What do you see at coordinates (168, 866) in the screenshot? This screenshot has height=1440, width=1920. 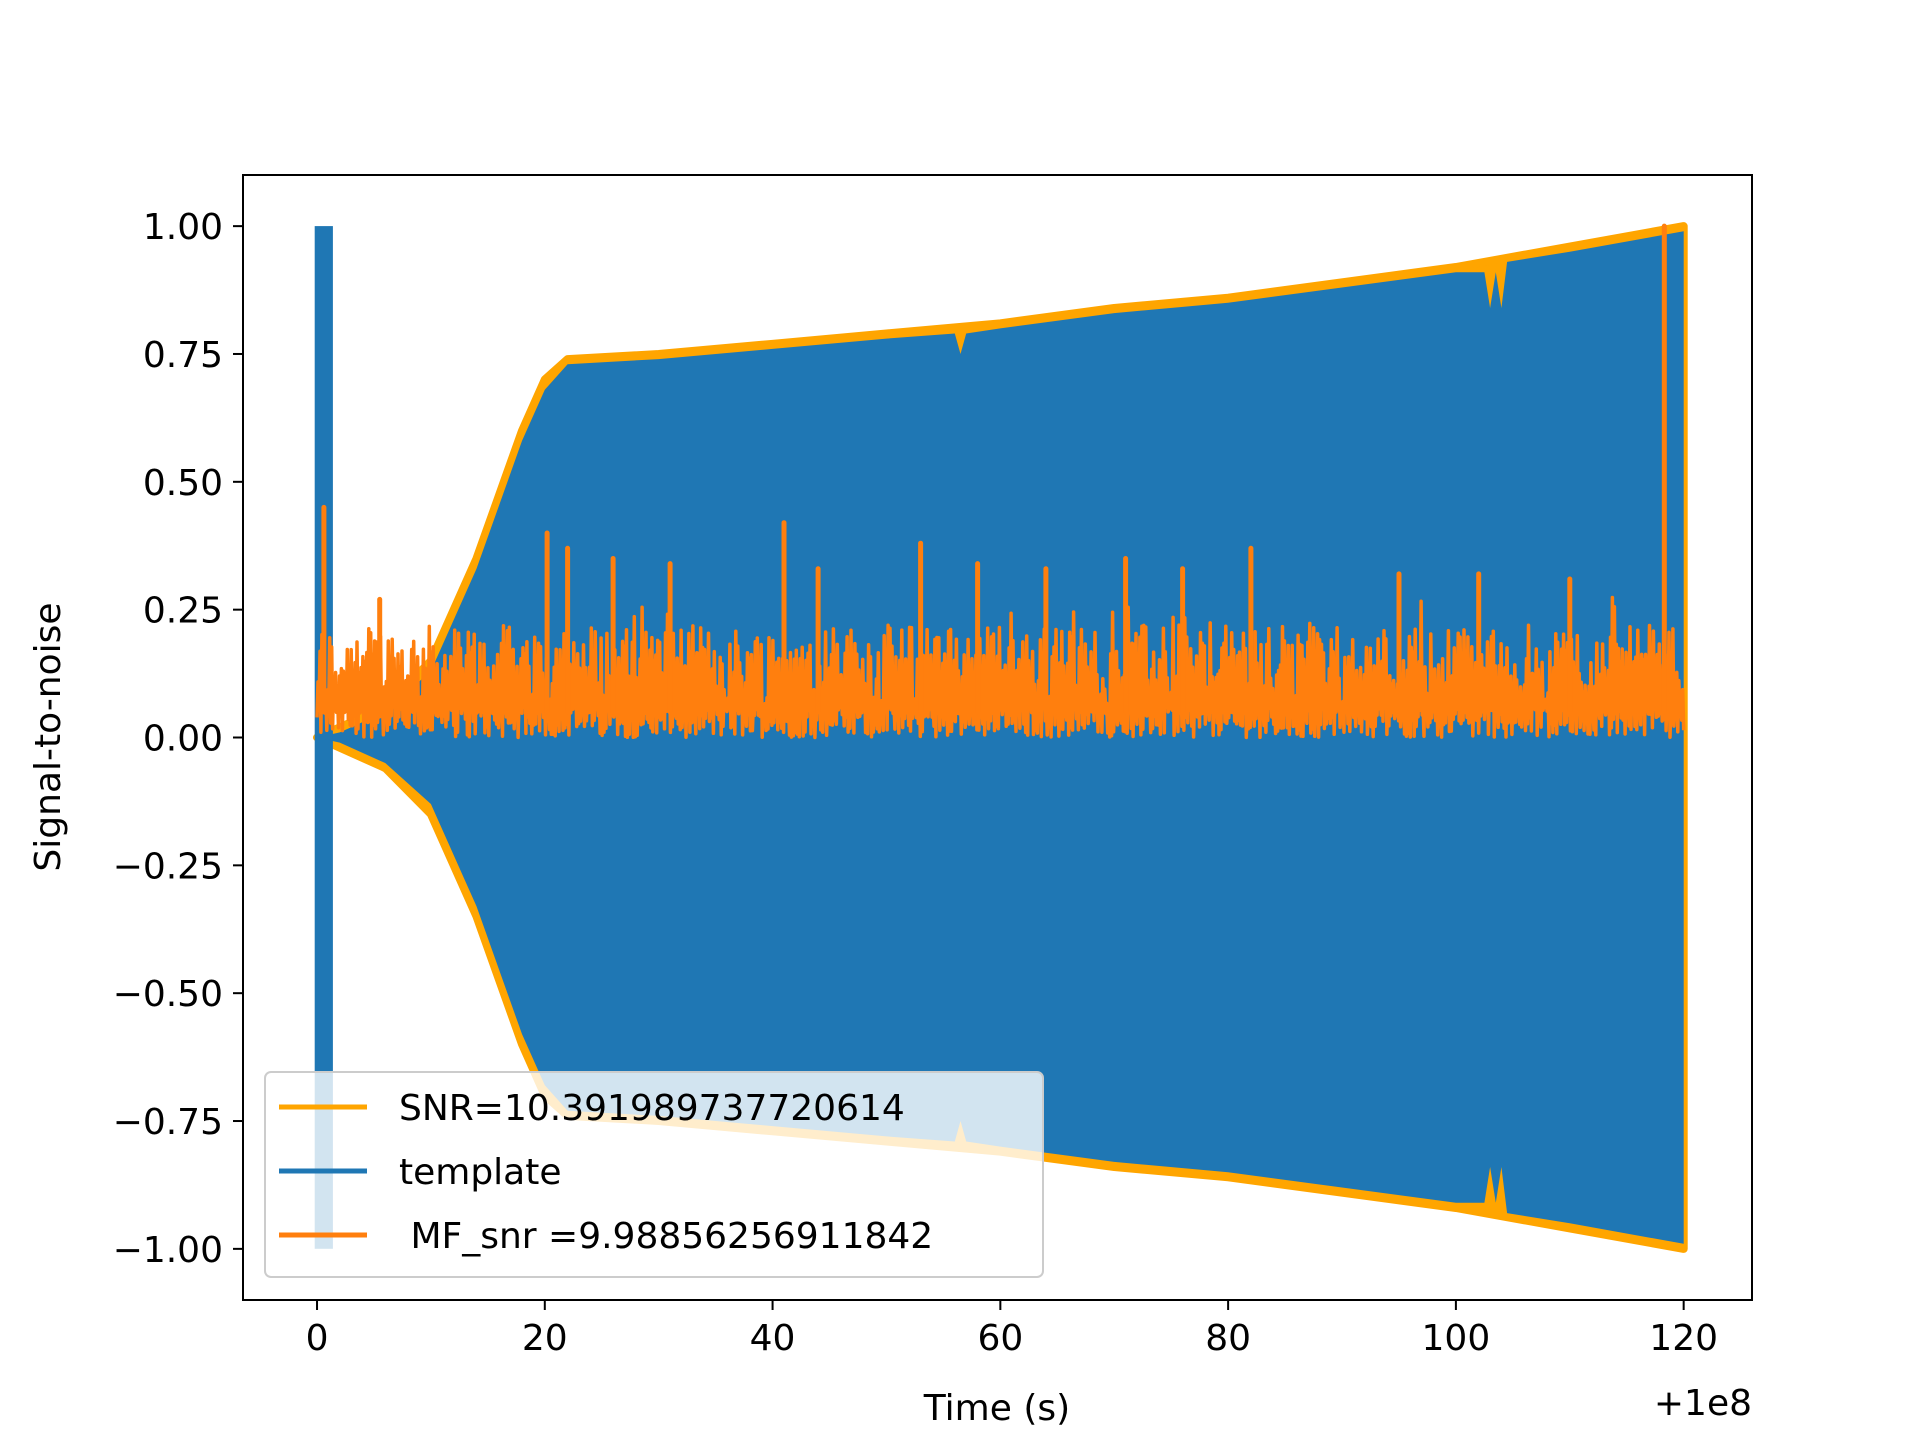 I see `y-tick-label: −0.25` at bounding box center [168, 866].